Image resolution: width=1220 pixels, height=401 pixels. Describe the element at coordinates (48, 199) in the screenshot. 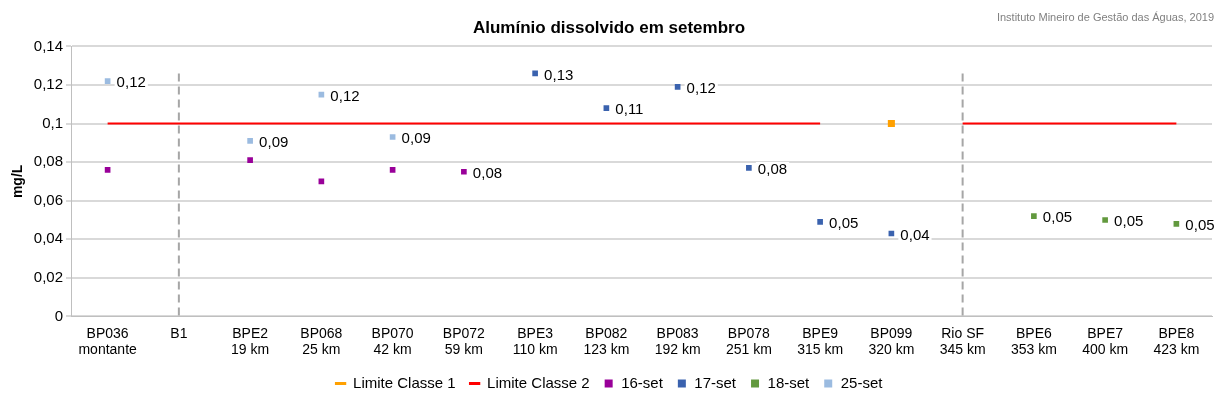

I see `y-tick-label: 0,06` at that location.